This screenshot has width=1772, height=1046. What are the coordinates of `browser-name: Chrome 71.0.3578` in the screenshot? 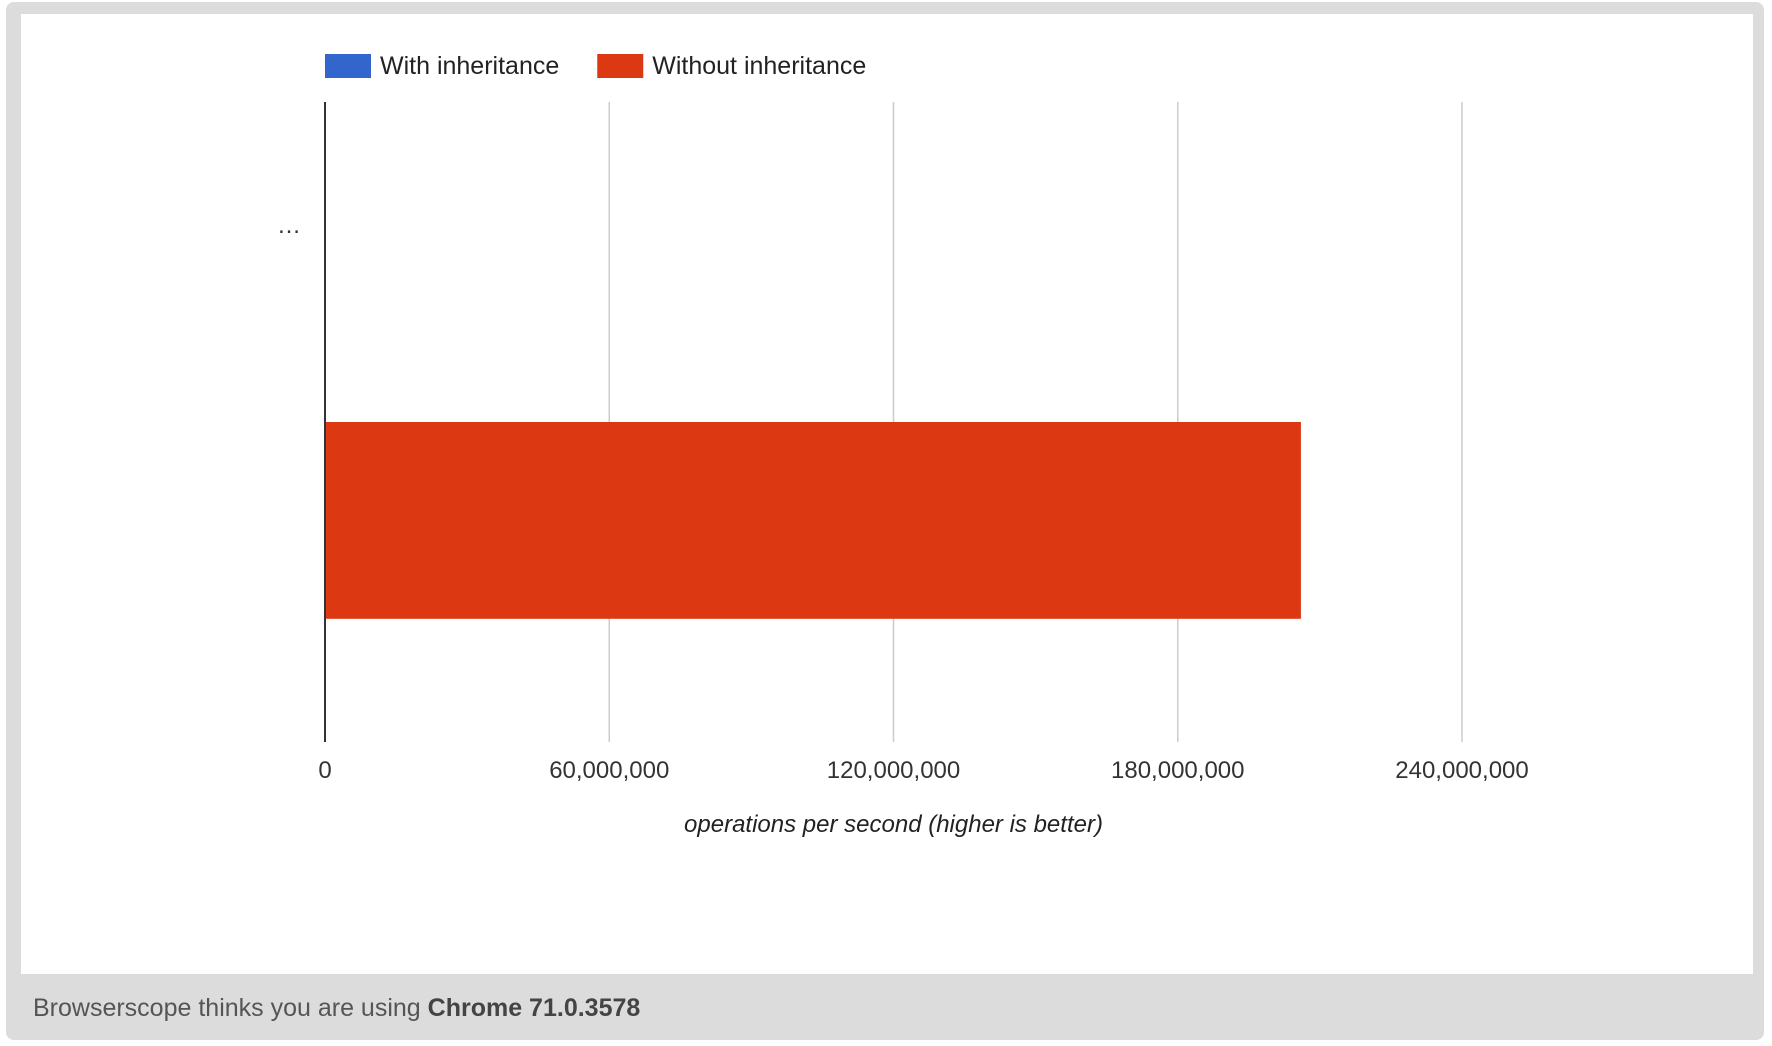 It's located at (534, 1008).